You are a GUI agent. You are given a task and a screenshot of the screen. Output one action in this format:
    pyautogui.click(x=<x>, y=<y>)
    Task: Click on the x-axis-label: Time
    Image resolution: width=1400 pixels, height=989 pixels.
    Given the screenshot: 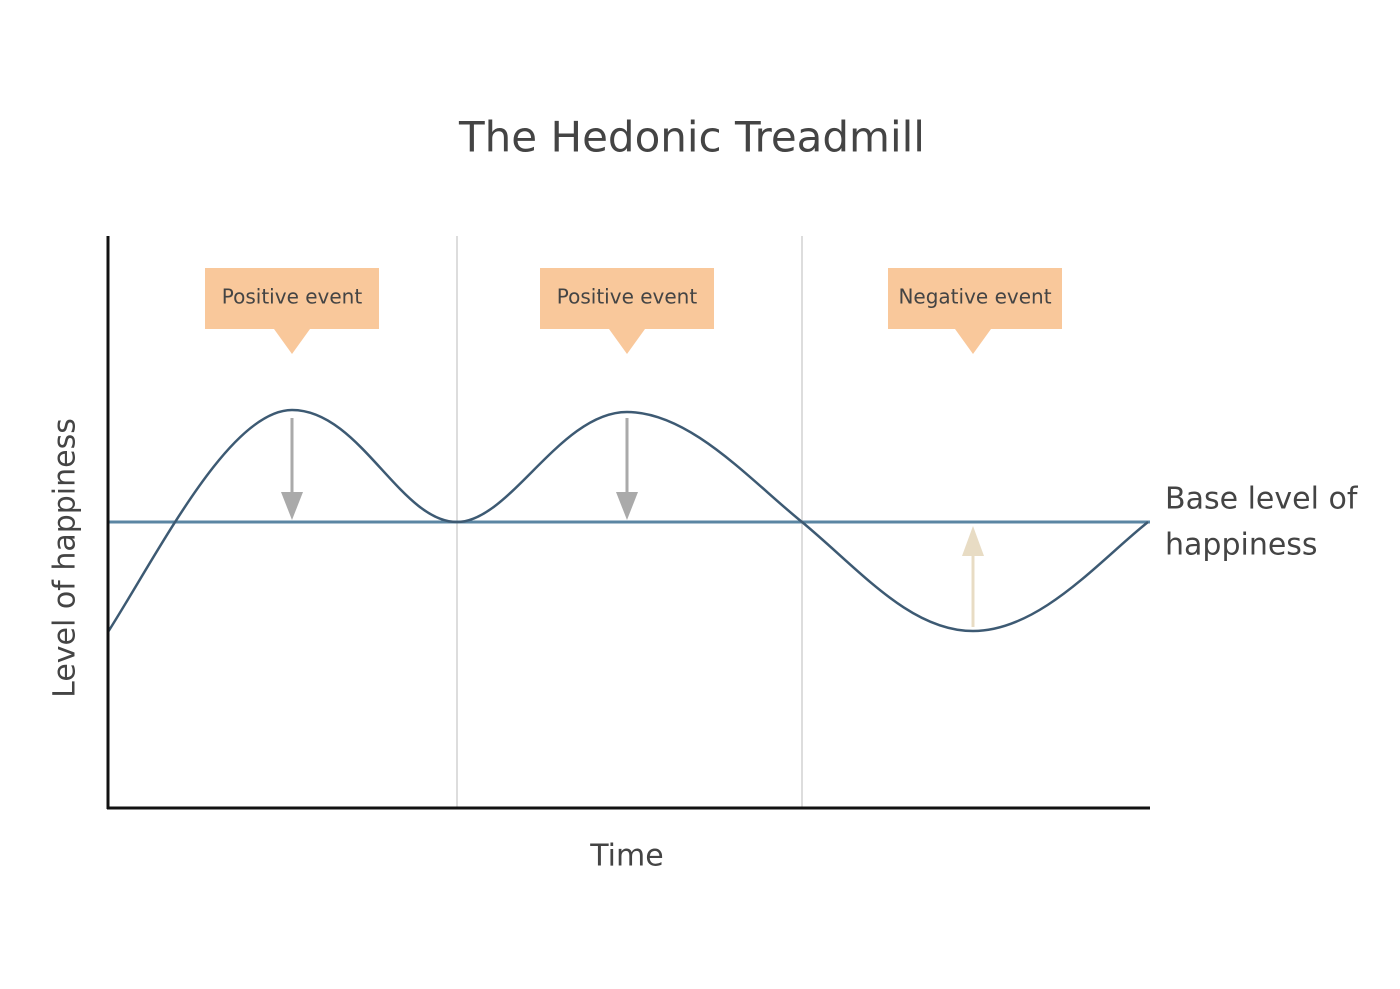 What is the action you would take?
    pyautogui.click(x=626, y=856)
    